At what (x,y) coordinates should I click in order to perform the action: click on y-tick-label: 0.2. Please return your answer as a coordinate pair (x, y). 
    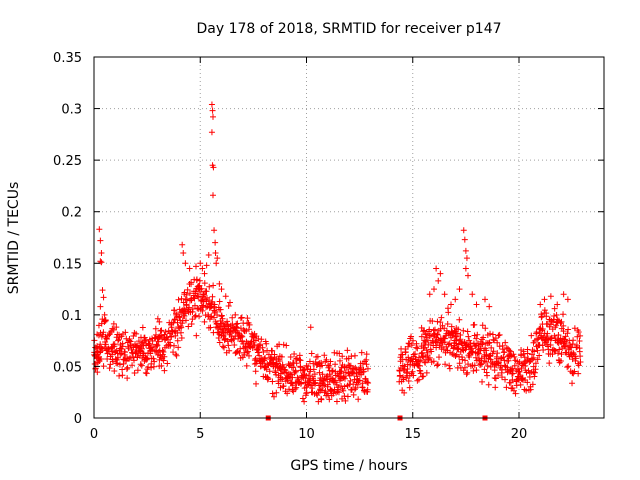
    Looking at the image, I should click on (71, 213).